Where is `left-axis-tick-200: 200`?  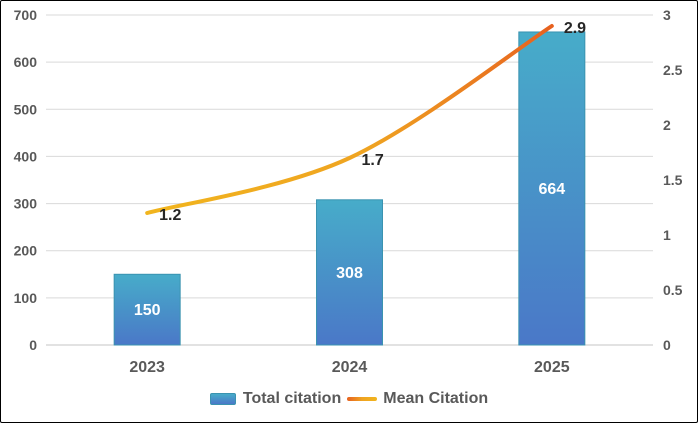 left-axis-tick-200: 200 is located at coordinates (26, 251).